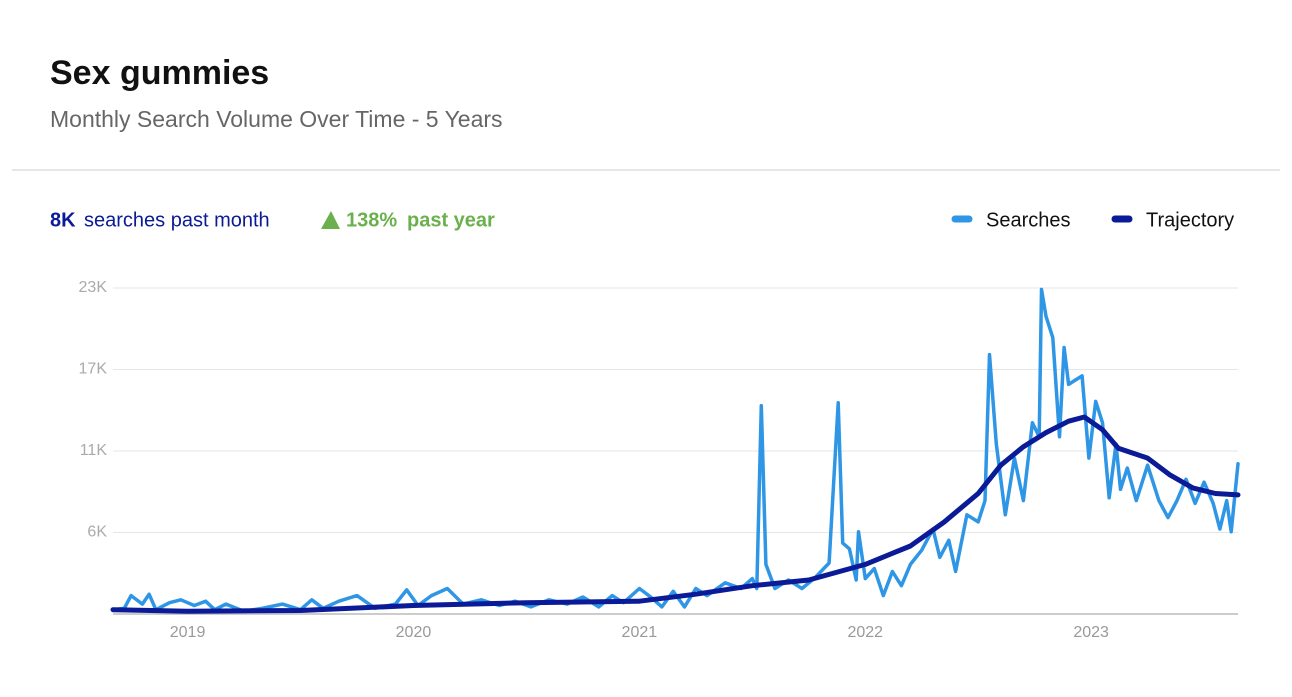 Image resolution: width=1292 pixels, height=697 pixels. Describe the element at coordinates (188, 632) in the screenshot. I see `x-tick-label: 2019` at that location.